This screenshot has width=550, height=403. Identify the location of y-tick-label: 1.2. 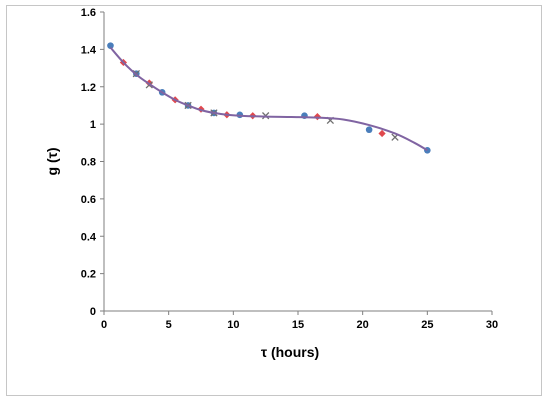
(88, 88).